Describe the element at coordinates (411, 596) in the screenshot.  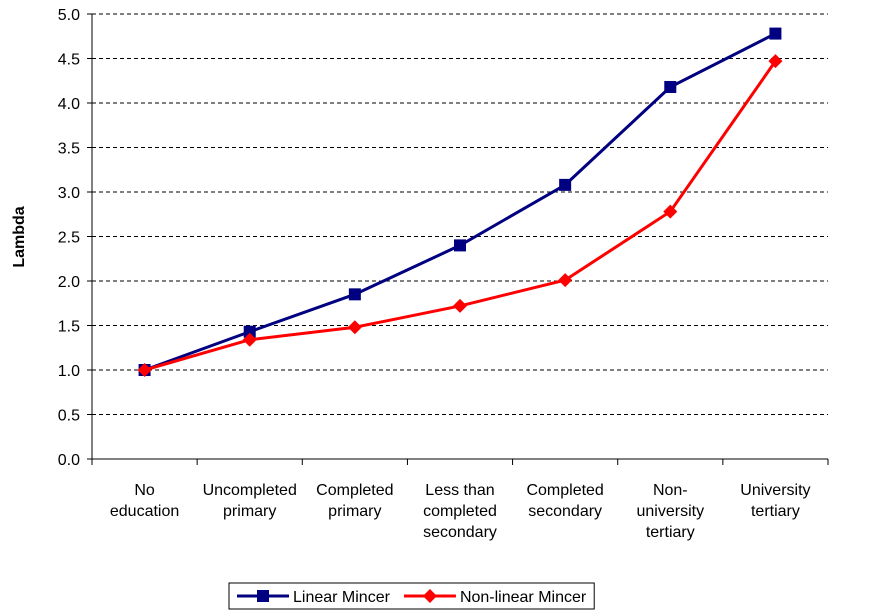
I see `legend: Linear Mincer Non-linear Mincer` at that location.